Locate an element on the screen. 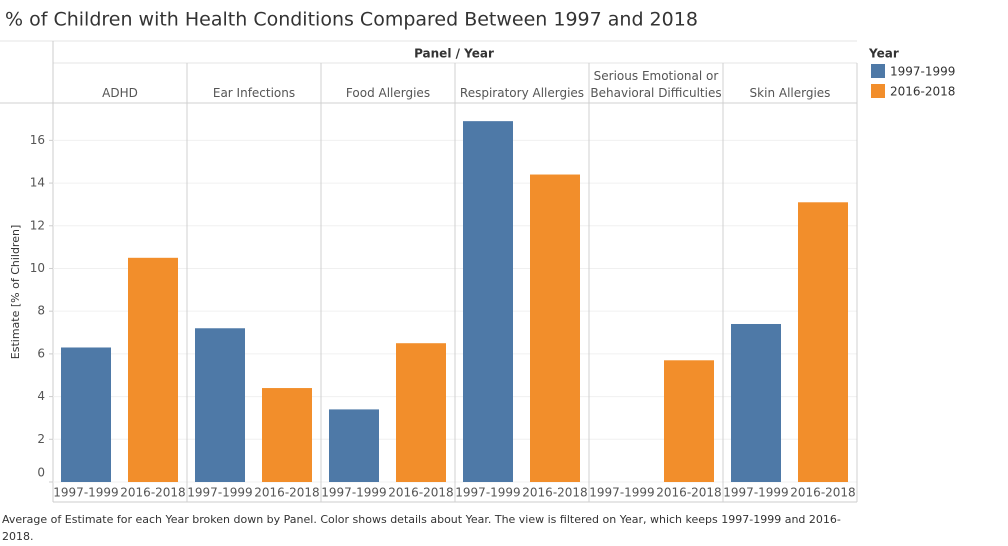 Image resolution: width=1008 pixels, height=546 pixels. y-tick-label: 6 is located at coordinates (41, 353).